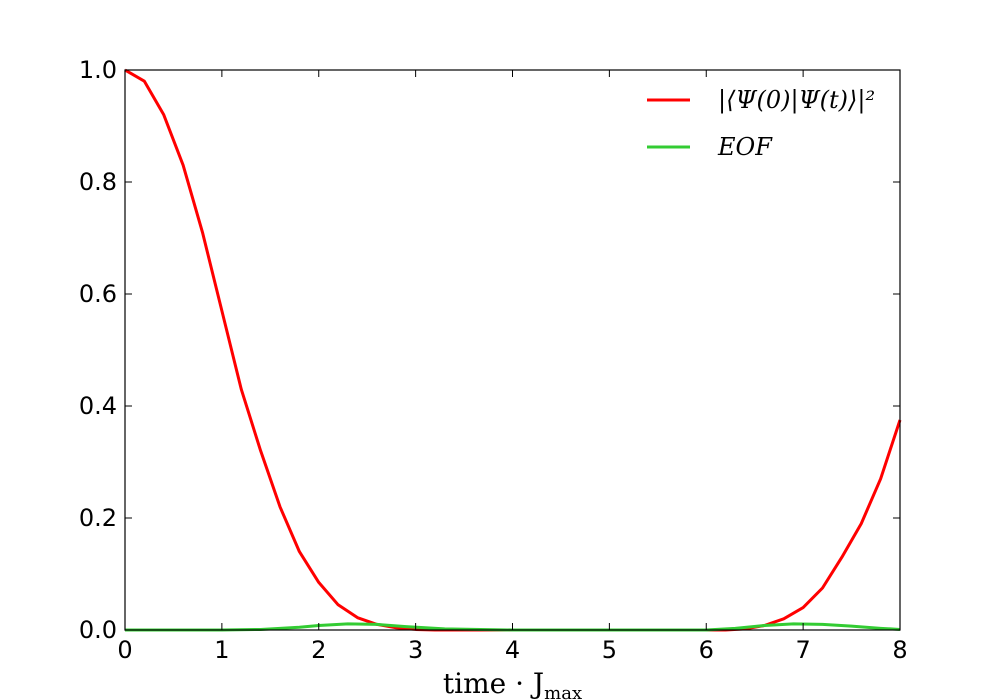  What do you see at coordinates (761, 123) in the screenshot?
I see `legend: |⟨Ψ(0)|Ψ(t)⟩|² EOF` at bounding box center [761, 123].